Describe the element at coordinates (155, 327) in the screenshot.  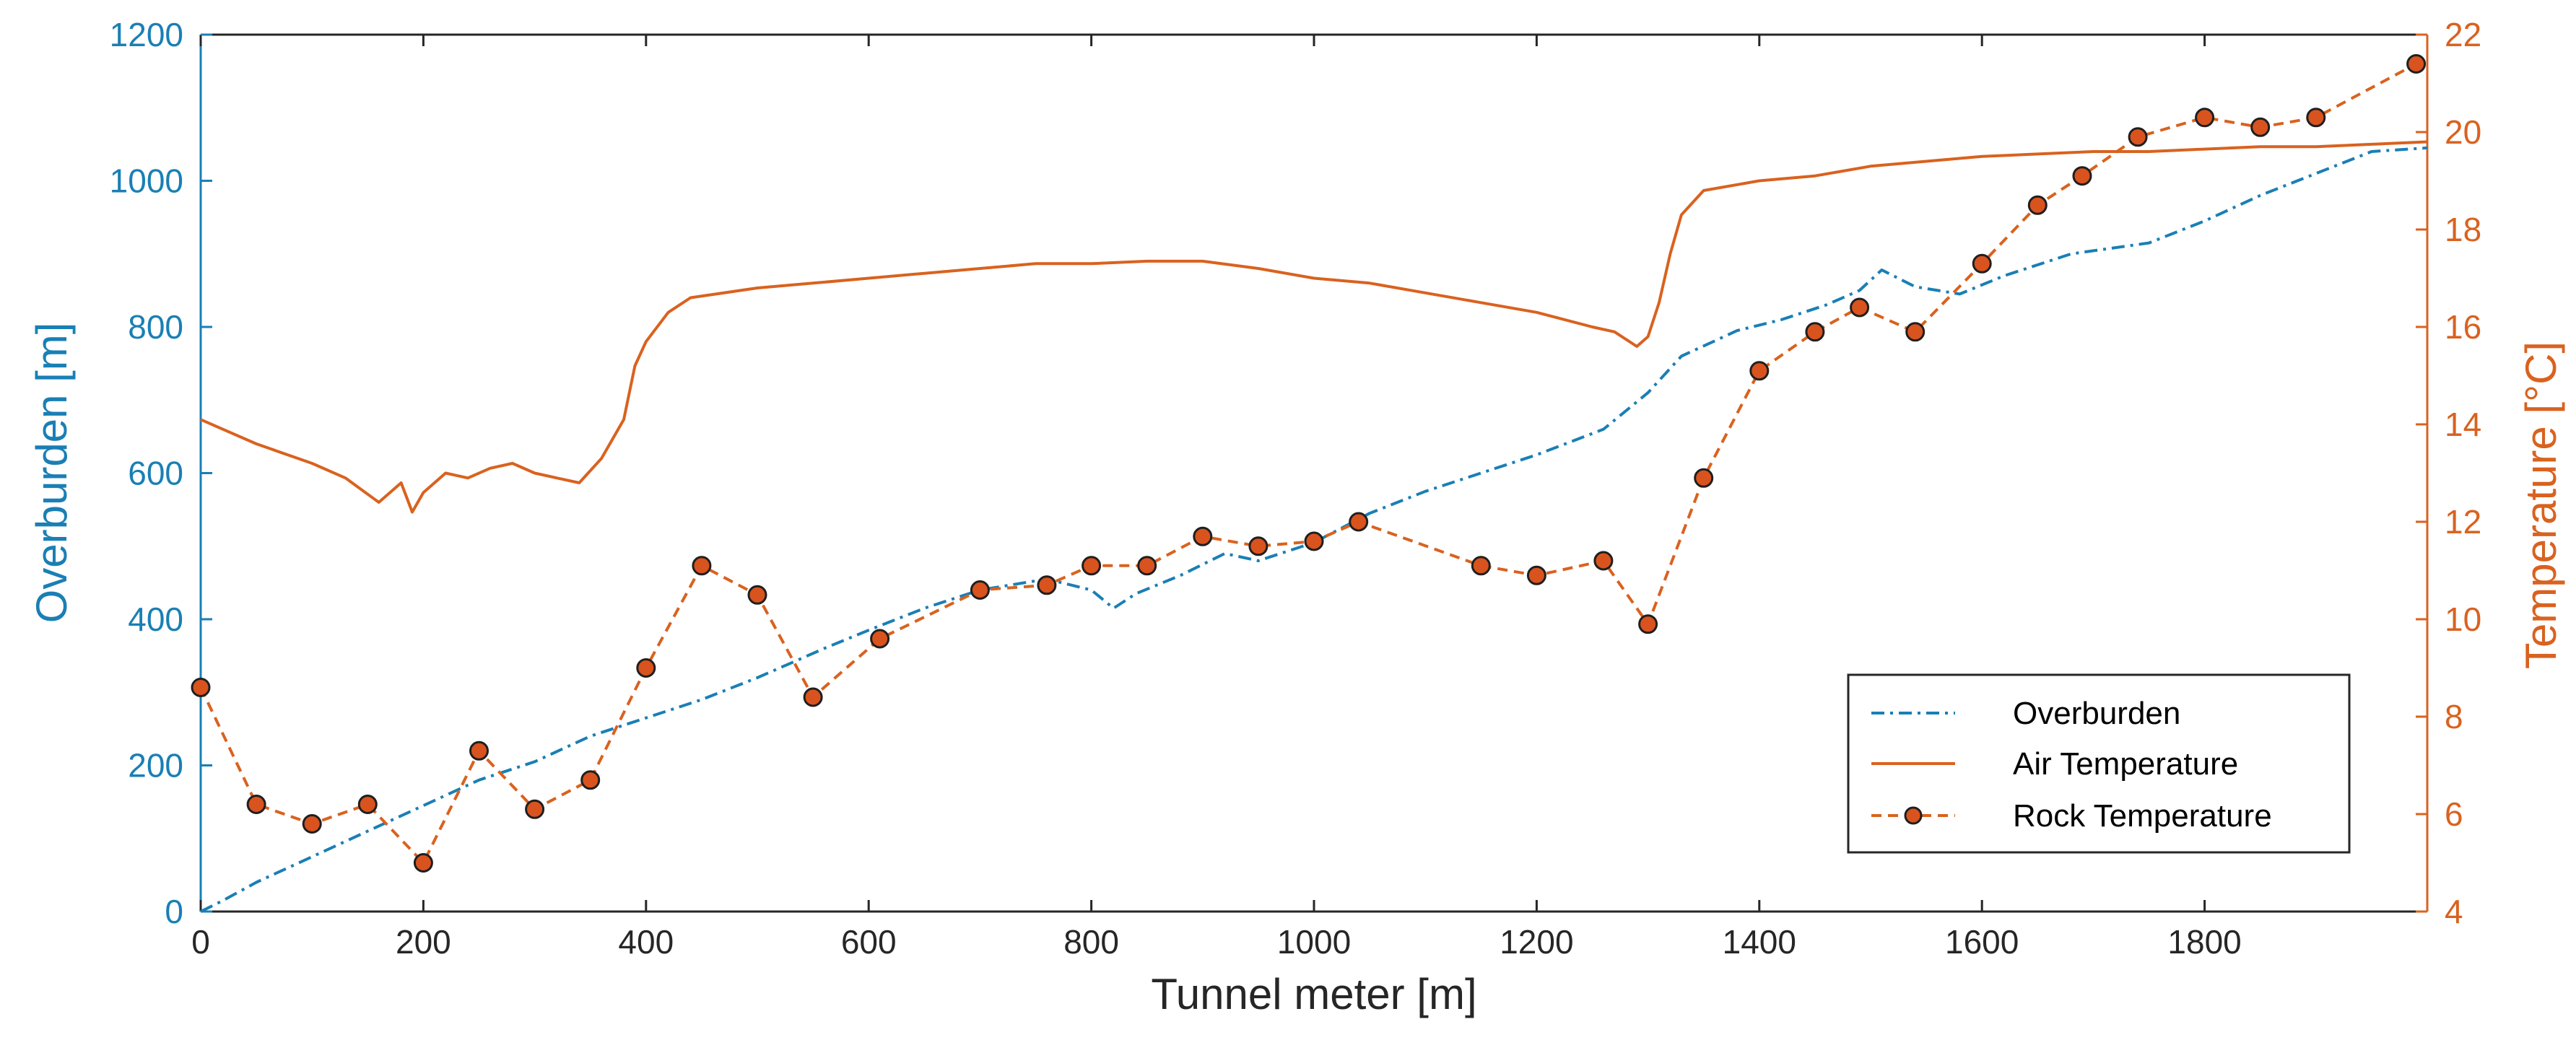
I see `left-y-tick-label: 800` at that location.